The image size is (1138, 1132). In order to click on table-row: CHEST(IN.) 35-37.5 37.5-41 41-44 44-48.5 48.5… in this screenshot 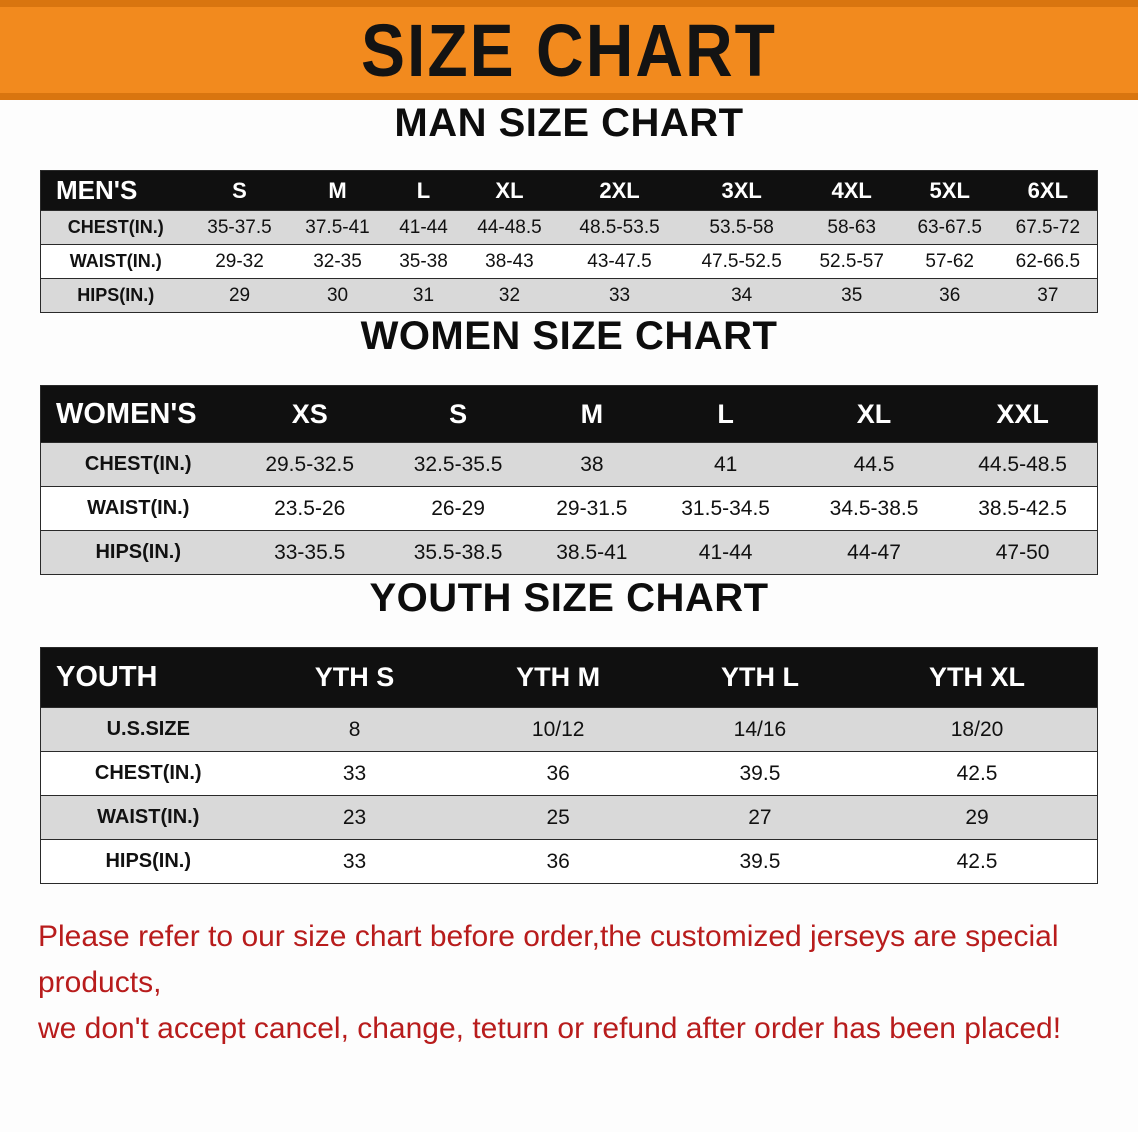, I will do `click(569, 227)`.